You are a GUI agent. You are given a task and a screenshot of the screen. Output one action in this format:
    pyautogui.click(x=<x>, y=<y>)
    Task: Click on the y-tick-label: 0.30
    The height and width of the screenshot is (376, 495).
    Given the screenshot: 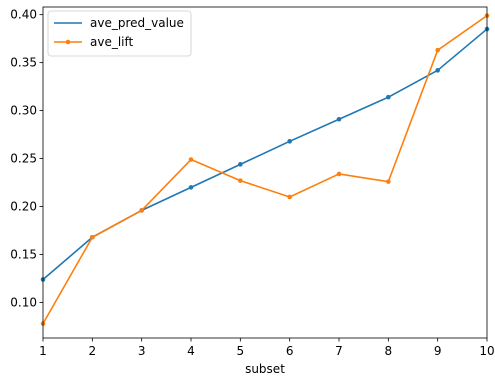 What is the action you would take?
    pyautogui.click(x=23, y=111)
    